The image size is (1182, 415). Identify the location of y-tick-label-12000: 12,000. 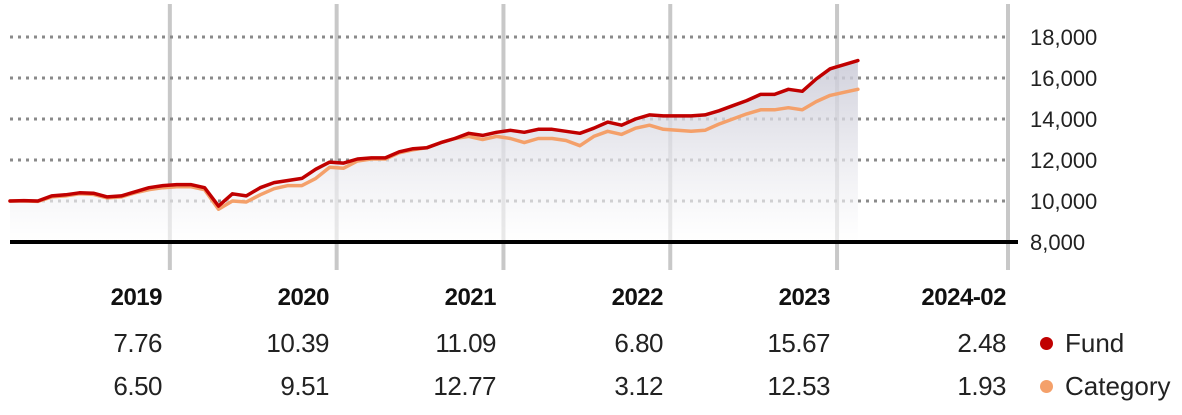
(1063, 160).